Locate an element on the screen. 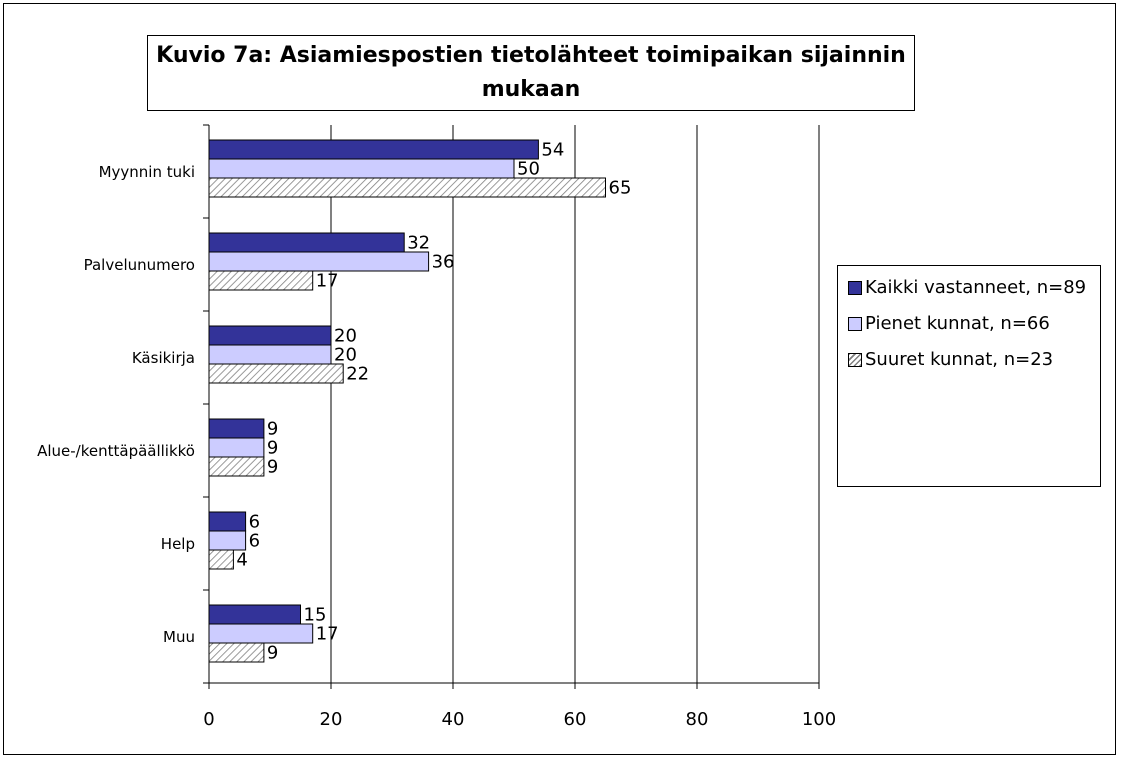  x-tick-label: 20 is located at coordinates (331, 719).